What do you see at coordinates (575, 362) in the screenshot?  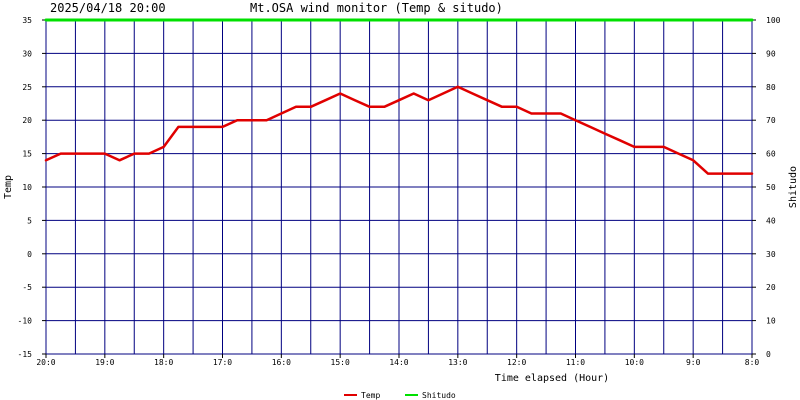 I see `x-tick-label: 11:0` at bounding box center [575, 362].